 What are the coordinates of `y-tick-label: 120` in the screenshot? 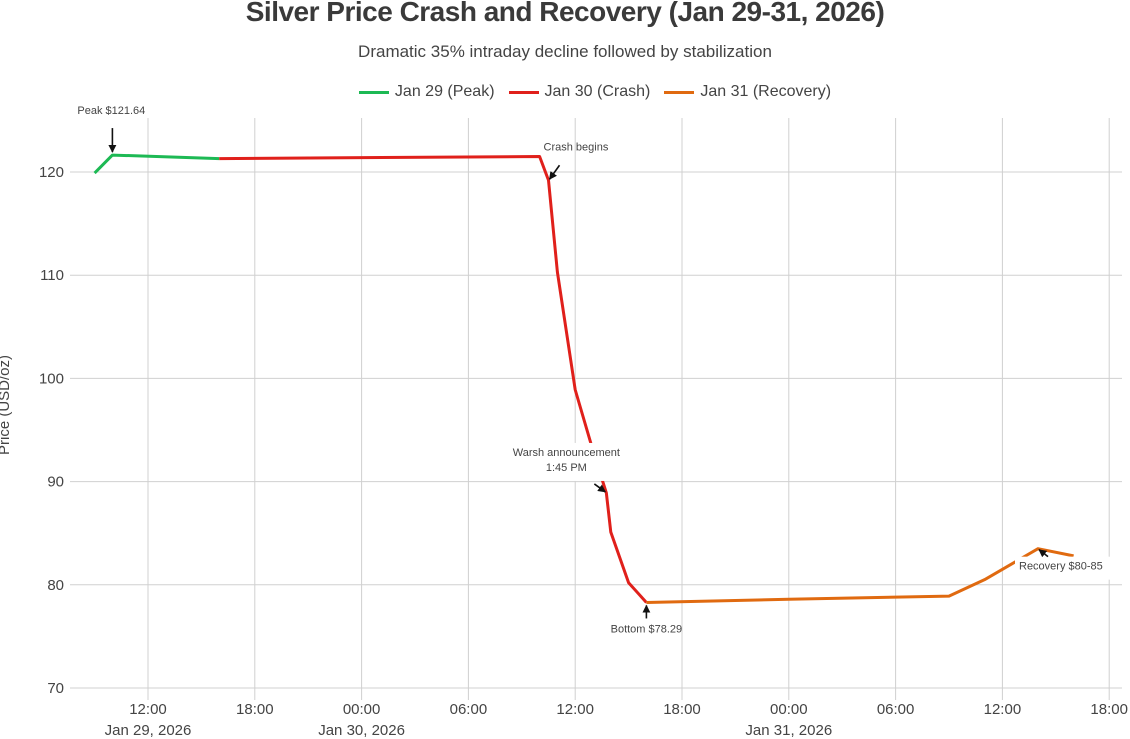 It's located at (51, 172).